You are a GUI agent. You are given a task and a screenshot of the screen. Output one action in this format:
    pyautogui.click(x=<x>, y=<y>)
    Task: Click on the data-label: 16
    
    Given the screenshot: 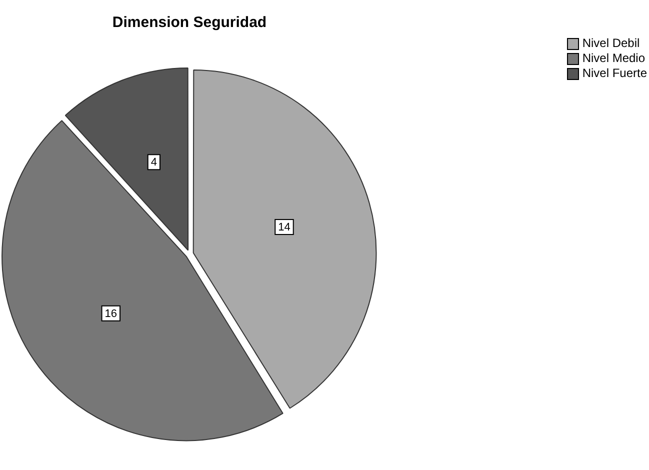 What is the action you would take?
    pyautogui.click(x=111, y=314)
    